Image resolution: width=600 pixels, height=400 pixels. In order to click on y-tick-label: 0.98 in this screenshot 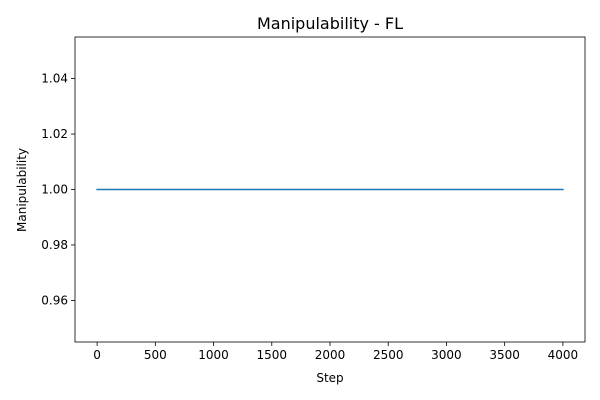, I will do `click(54, 245)`.